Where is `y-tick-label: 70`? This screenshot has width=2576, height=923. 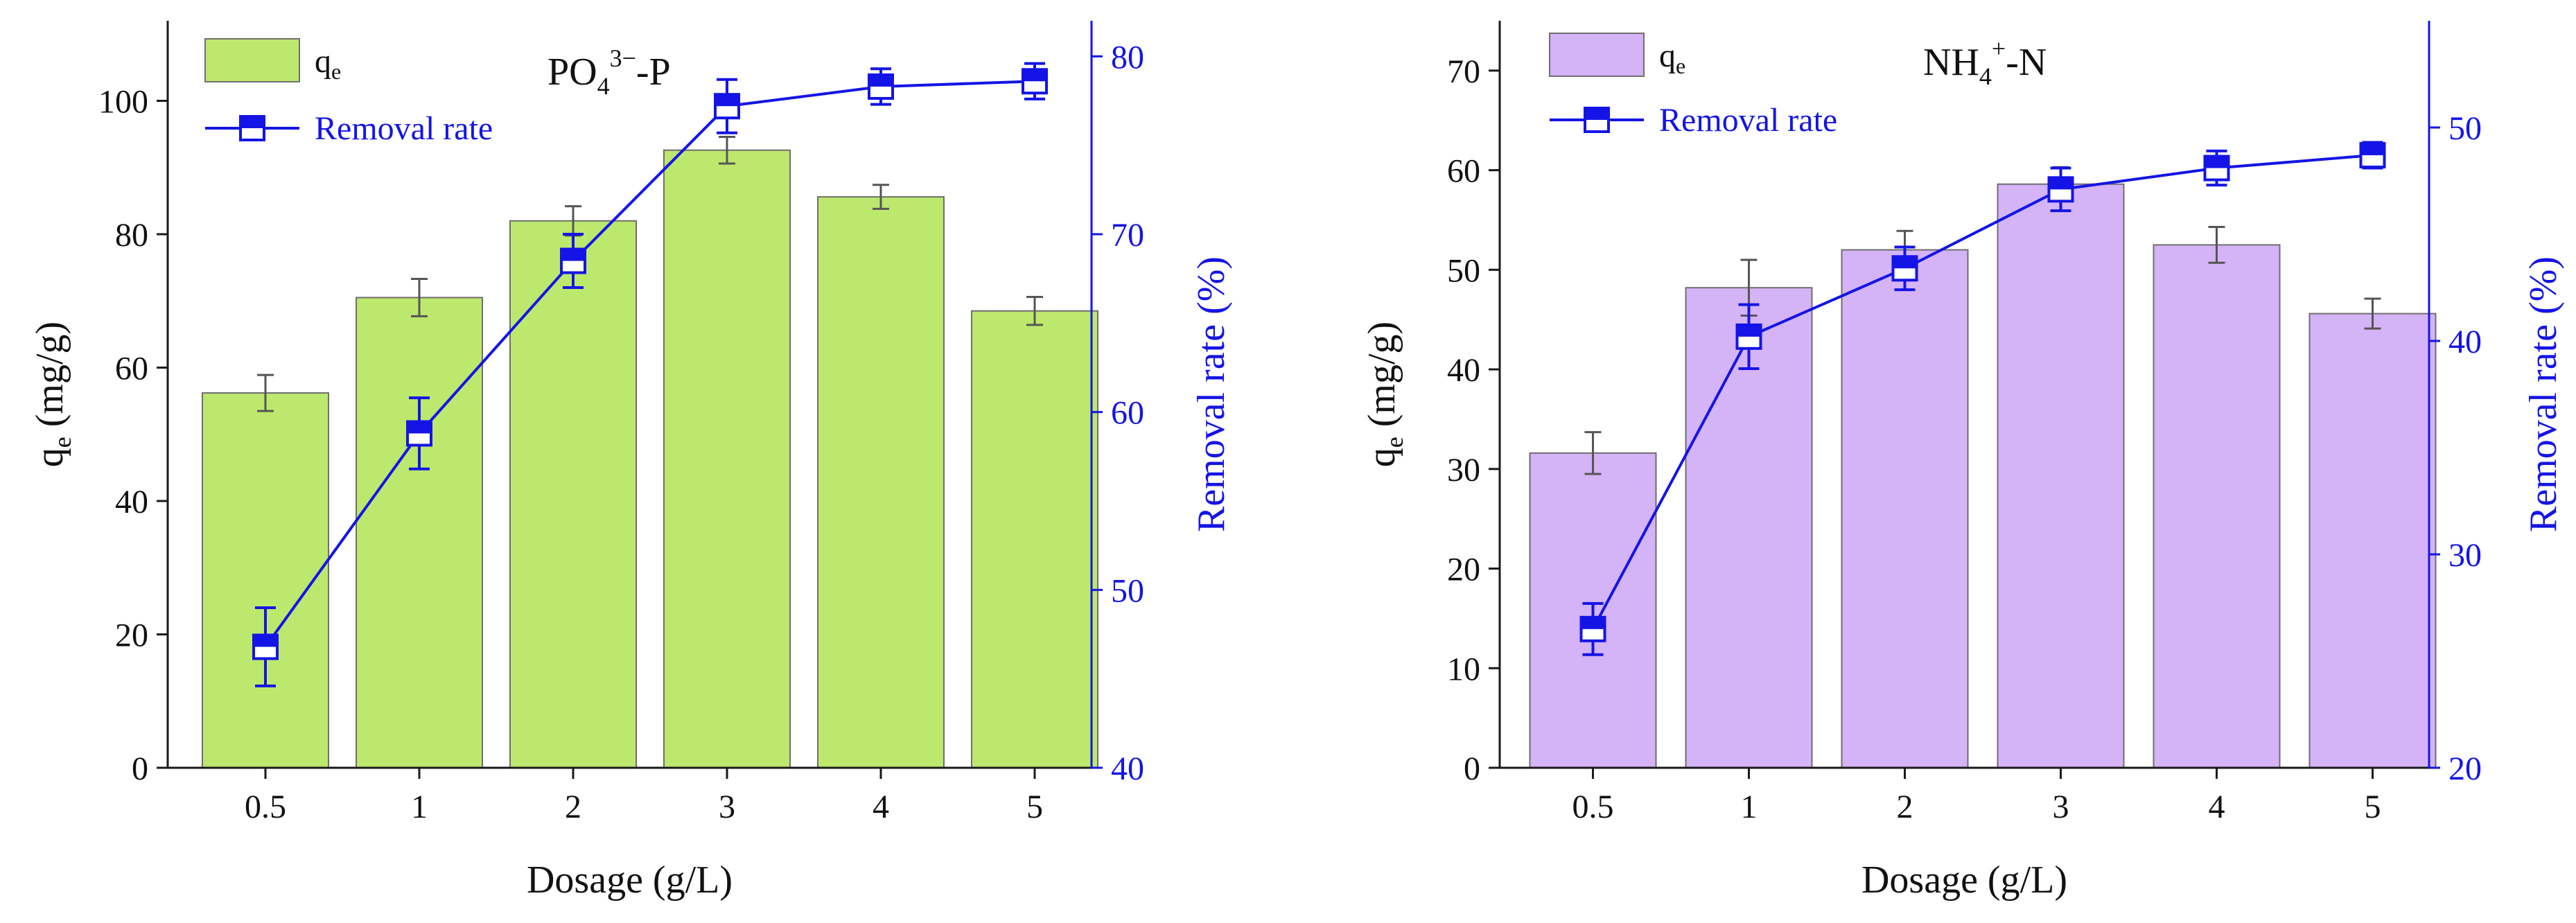 y-tick-label: 70 is located at coordinates (1463, 71).